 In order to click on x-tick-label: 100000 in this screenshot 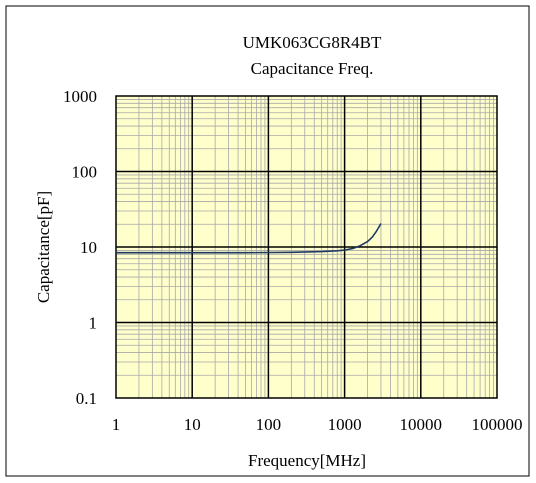, I will do `click(497, 424)`.